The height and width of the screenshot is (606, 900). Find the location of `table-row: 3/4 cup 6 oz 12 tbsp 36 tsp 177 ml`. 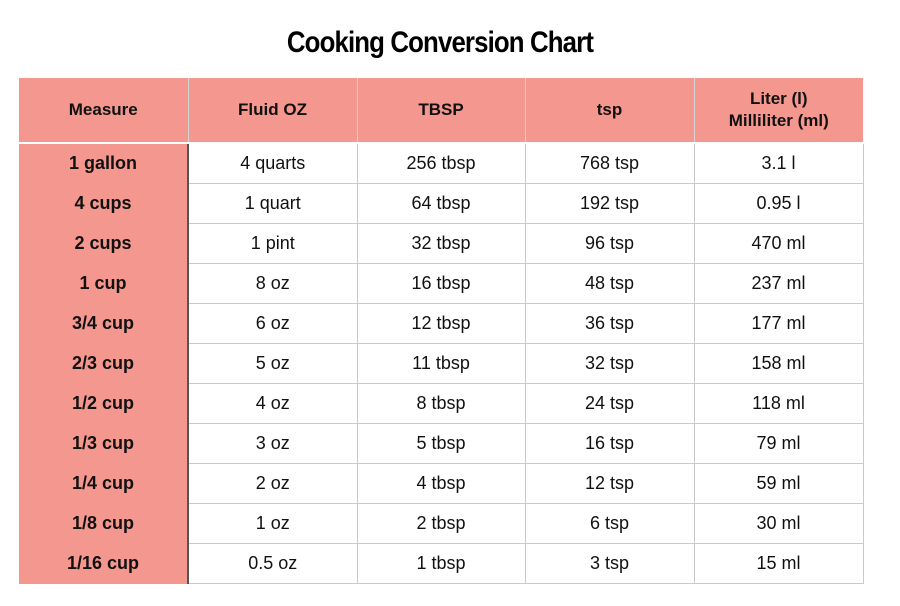

table-row: 3/4 cup 6 oz 12 tbsp 36 tsp 177 ml is located at coordinates (441, 323).